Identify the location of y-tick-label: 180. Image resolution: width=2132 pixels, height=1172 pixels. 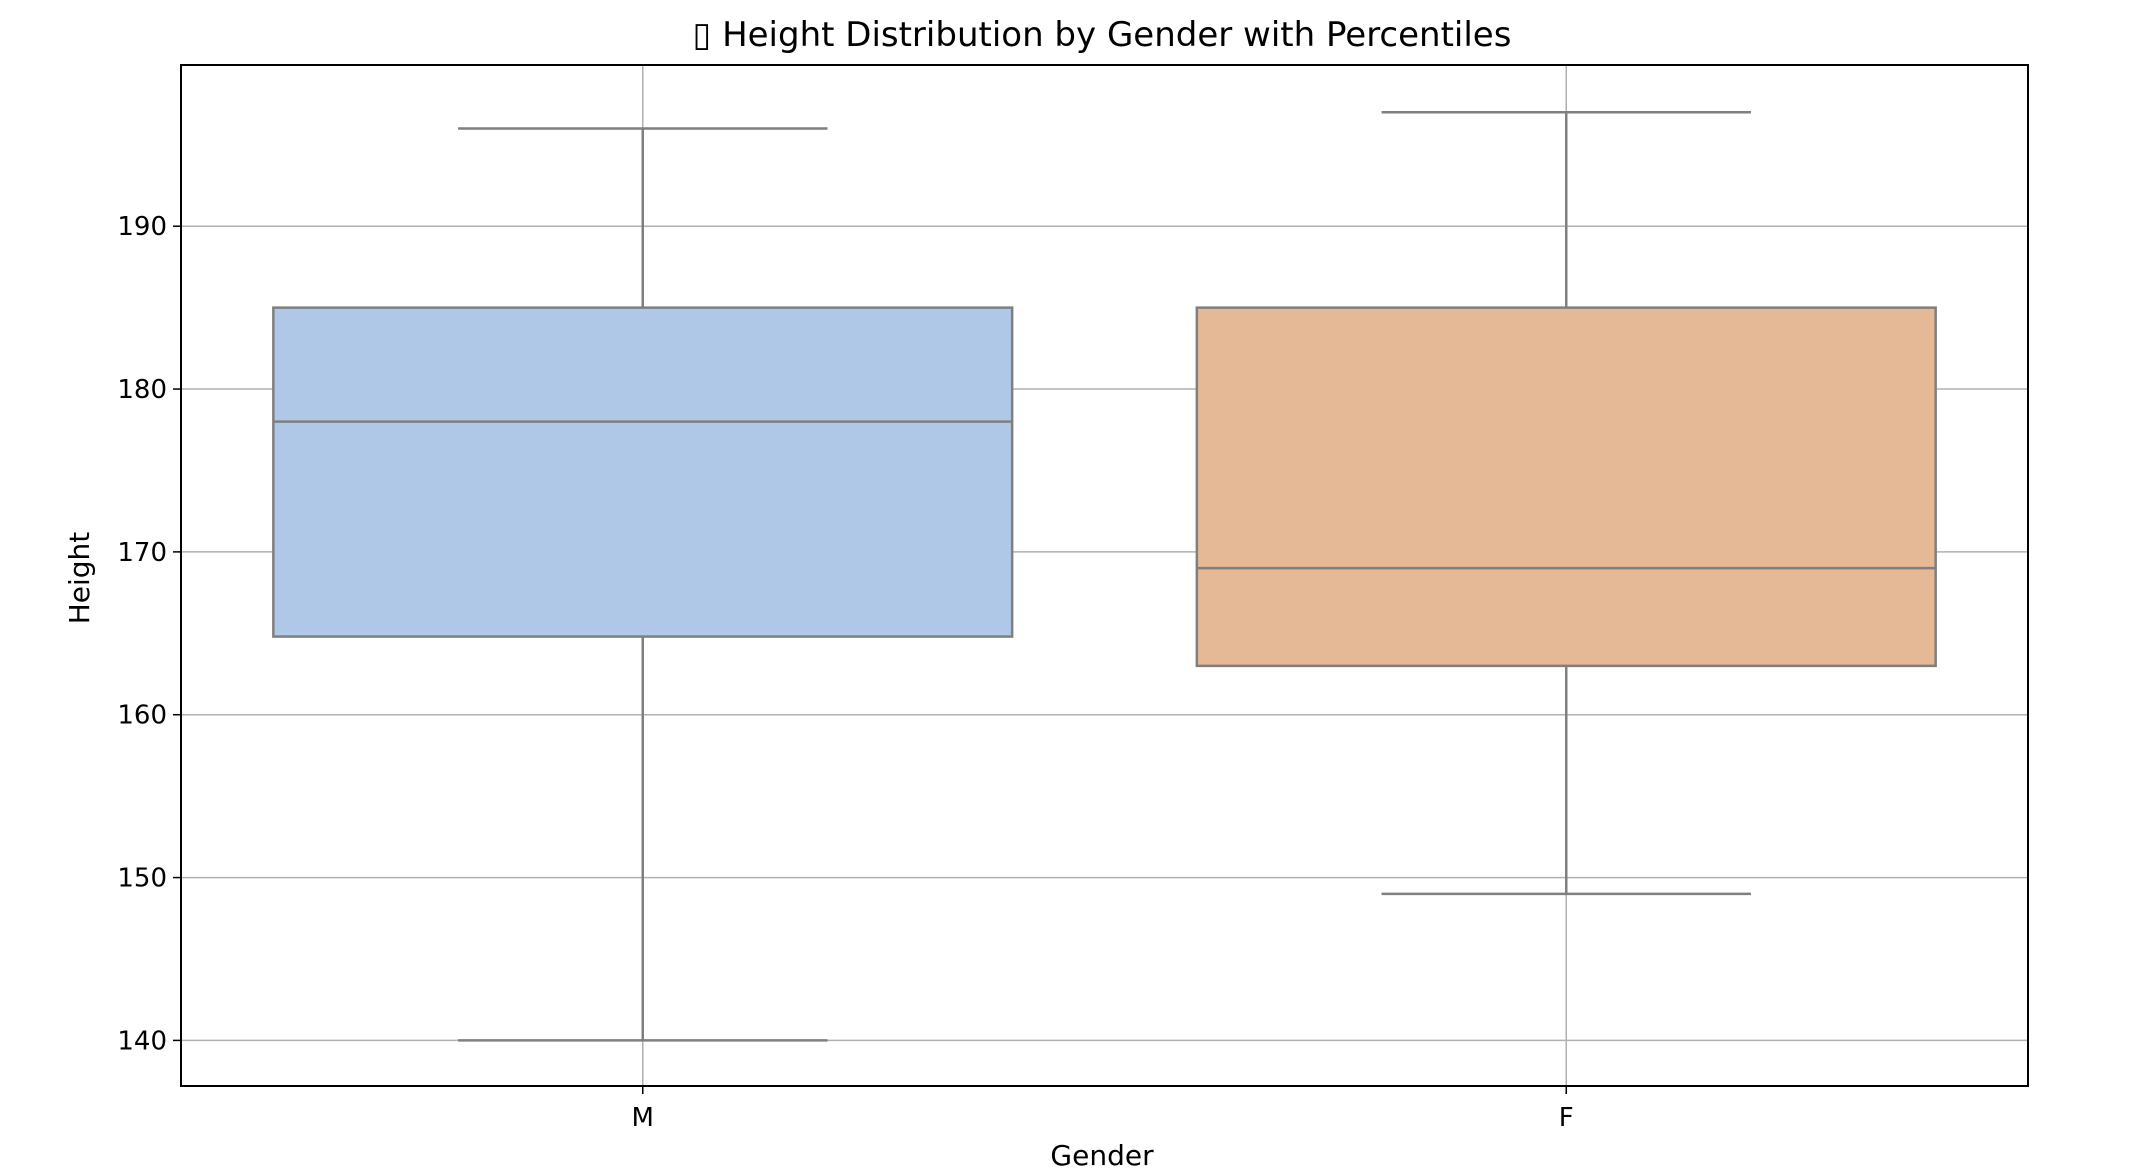
(142, 390).